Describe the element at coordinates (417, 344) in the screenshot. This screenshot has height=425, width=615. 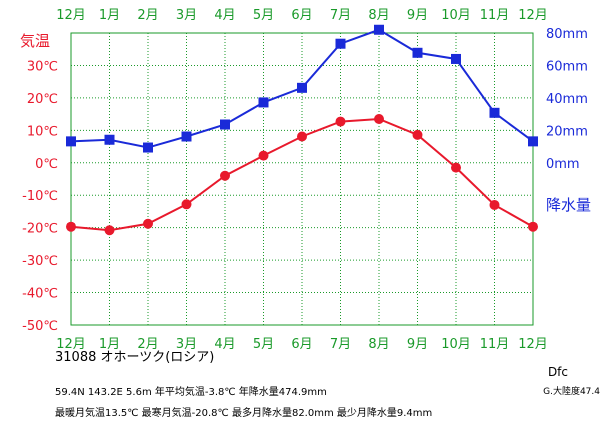
I see `month-label-bottom: 9月` at that location.